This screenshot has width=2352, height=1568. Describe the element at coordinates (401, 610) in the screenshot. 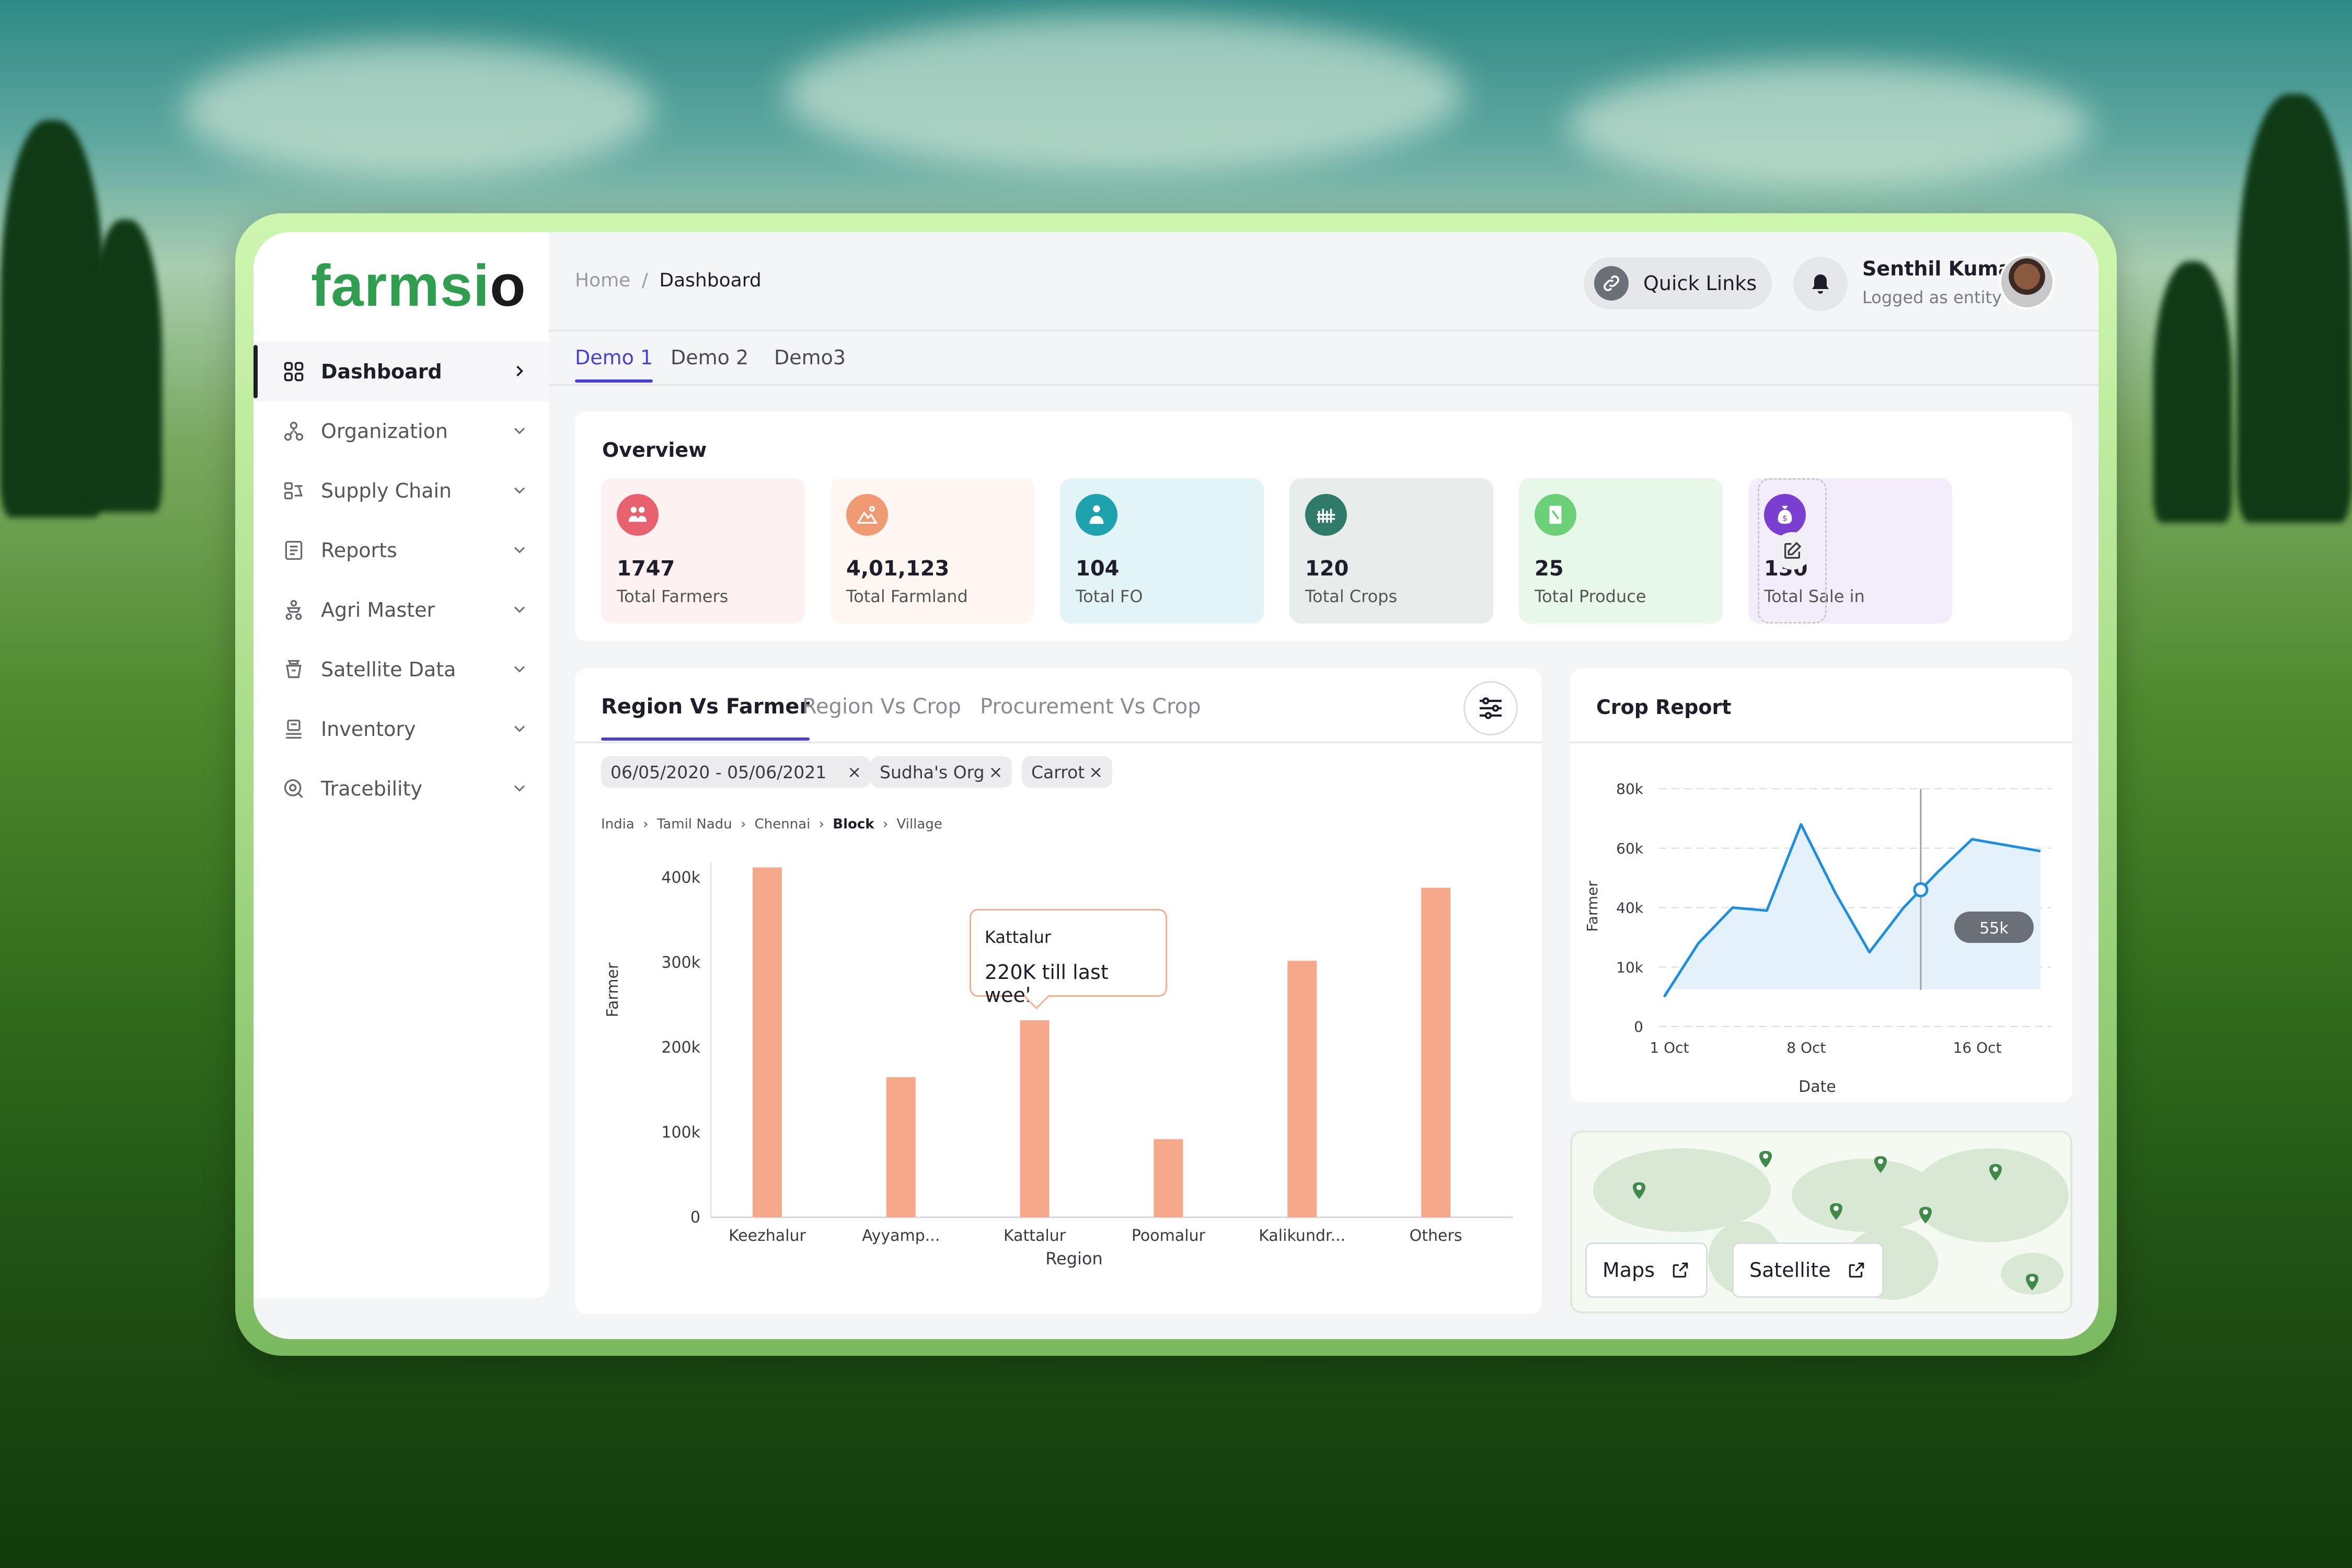

I see `sidebar-item-agri-master: Agri Master` at that location.